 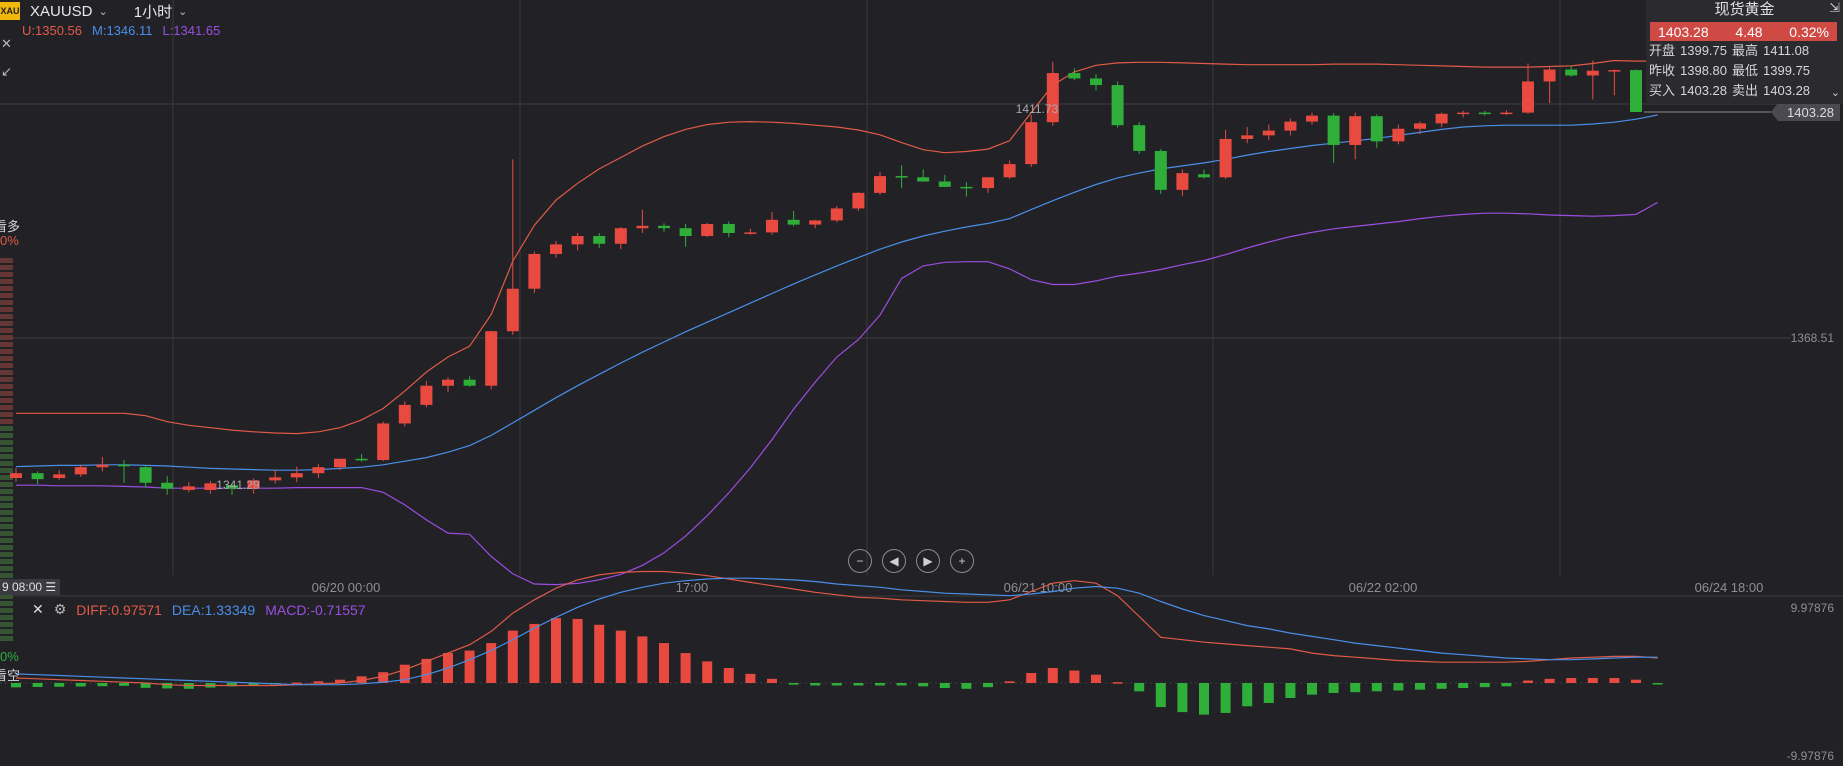 What do you see at coordinates (1037, 109) in the screenshot?
I see `high-annotation: 1411.73` at bounding box center [1037, 109].